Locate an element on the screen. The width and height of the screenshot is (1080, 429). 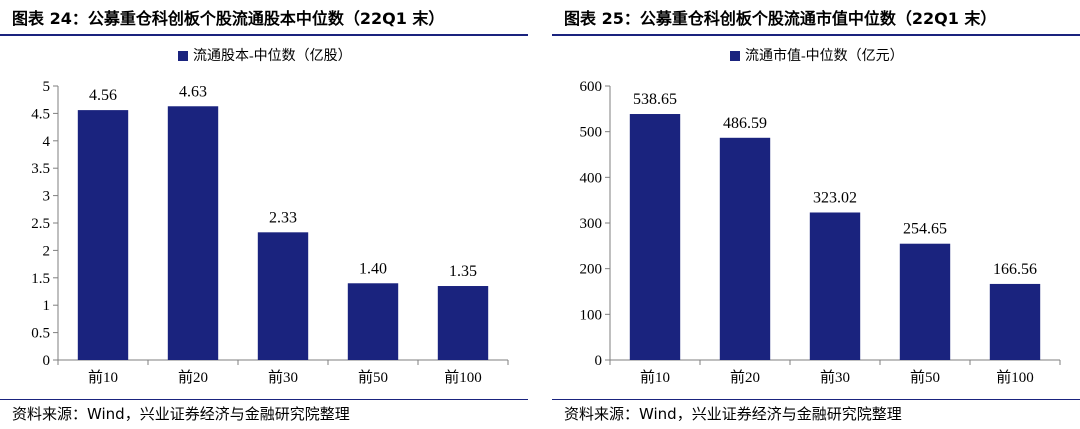
y-tick-label: 300 is located at coordinates (591, 224).